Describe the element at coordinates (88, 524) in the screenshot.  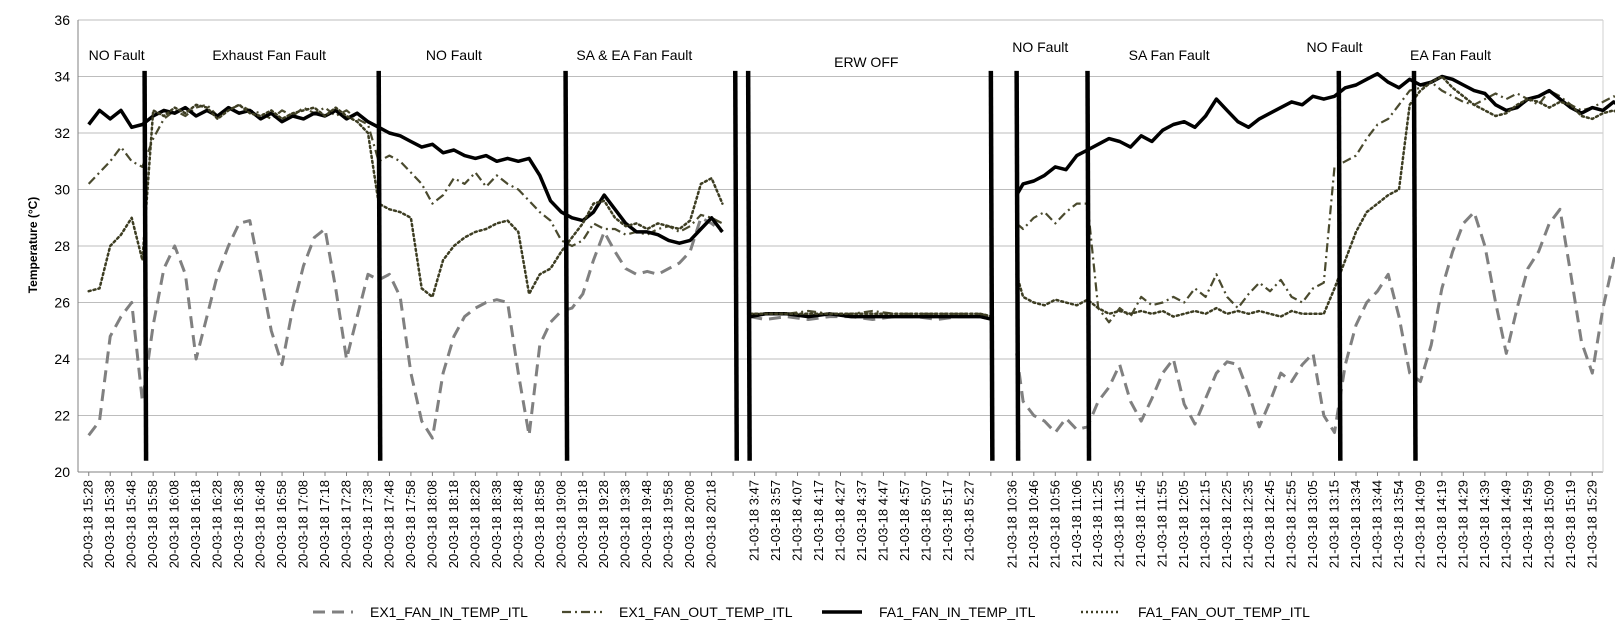
I see `x-tick-label: 20-03-18 15:28` at that location.